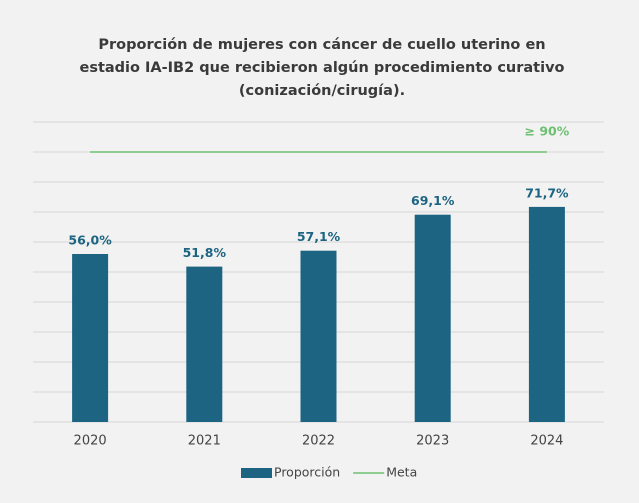  What do you see at coordinates (433, 200) in the screenshot?
I see `data-label: 69,1%` at bounding box center [433, 200].